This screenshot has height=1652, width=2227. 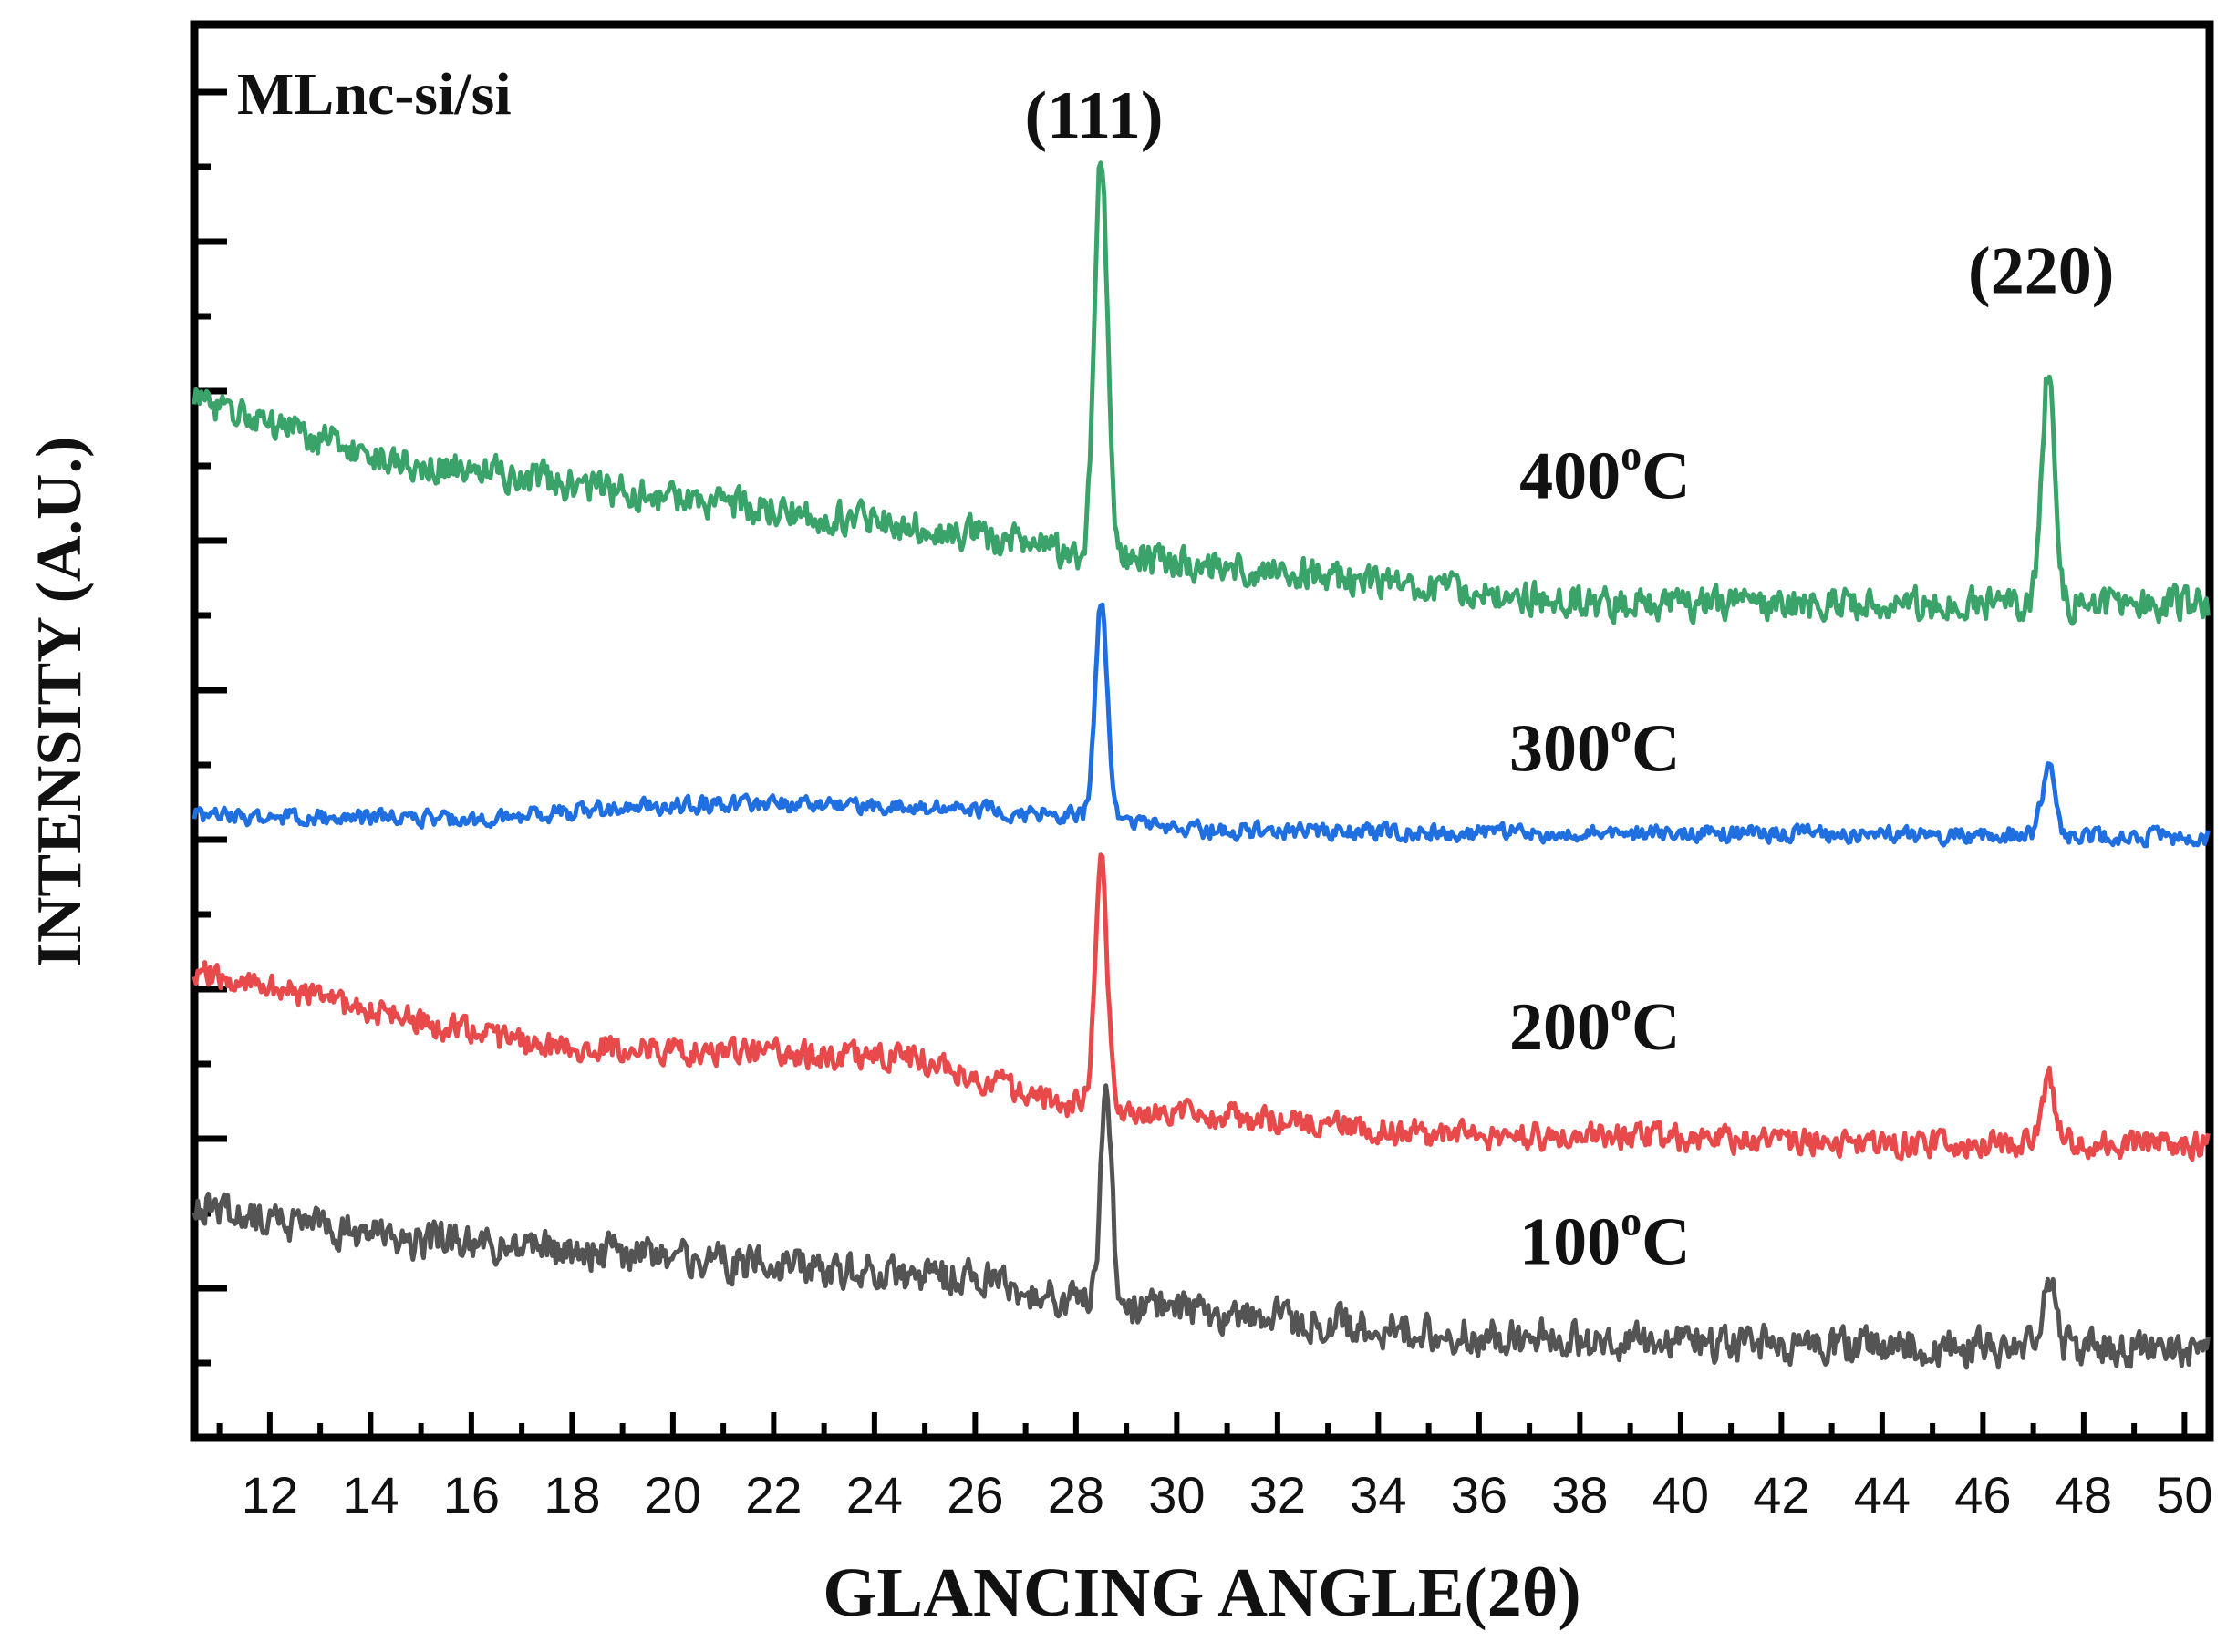 What do you see at coordinates (1560, 748) in the screenshot?
I see `series-label-value: 300` at bounding box center [1560, 748].